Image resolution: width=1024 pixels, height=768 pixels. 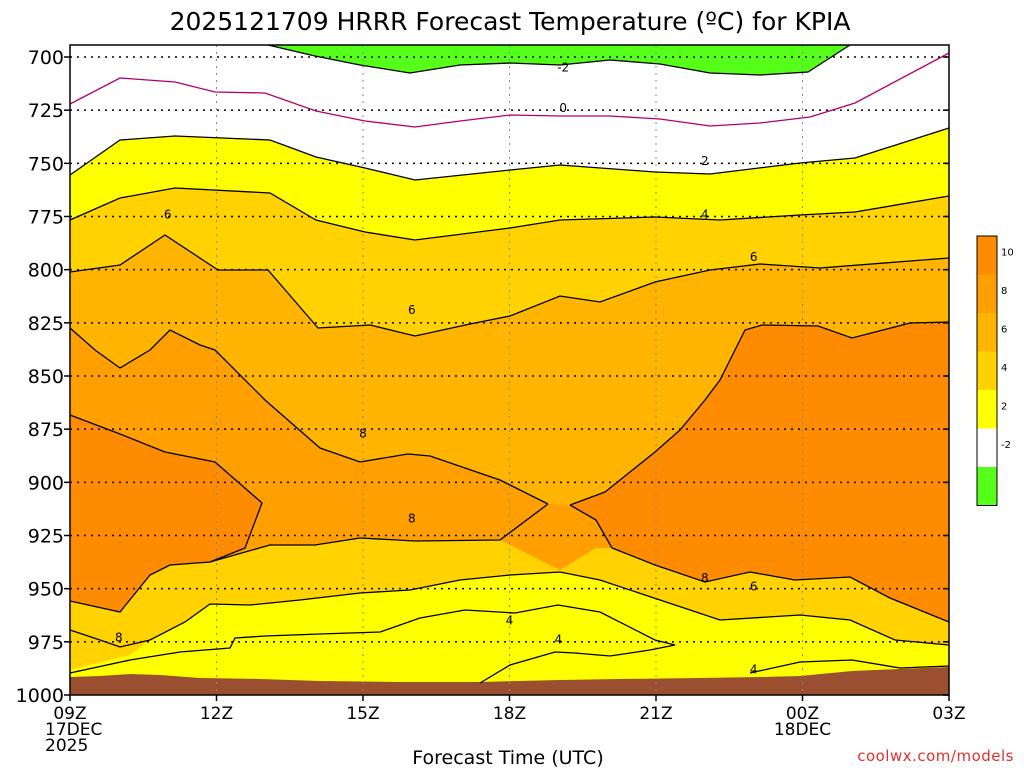 I want to click on y-tick-label: 700, so click(x=46, y=58).